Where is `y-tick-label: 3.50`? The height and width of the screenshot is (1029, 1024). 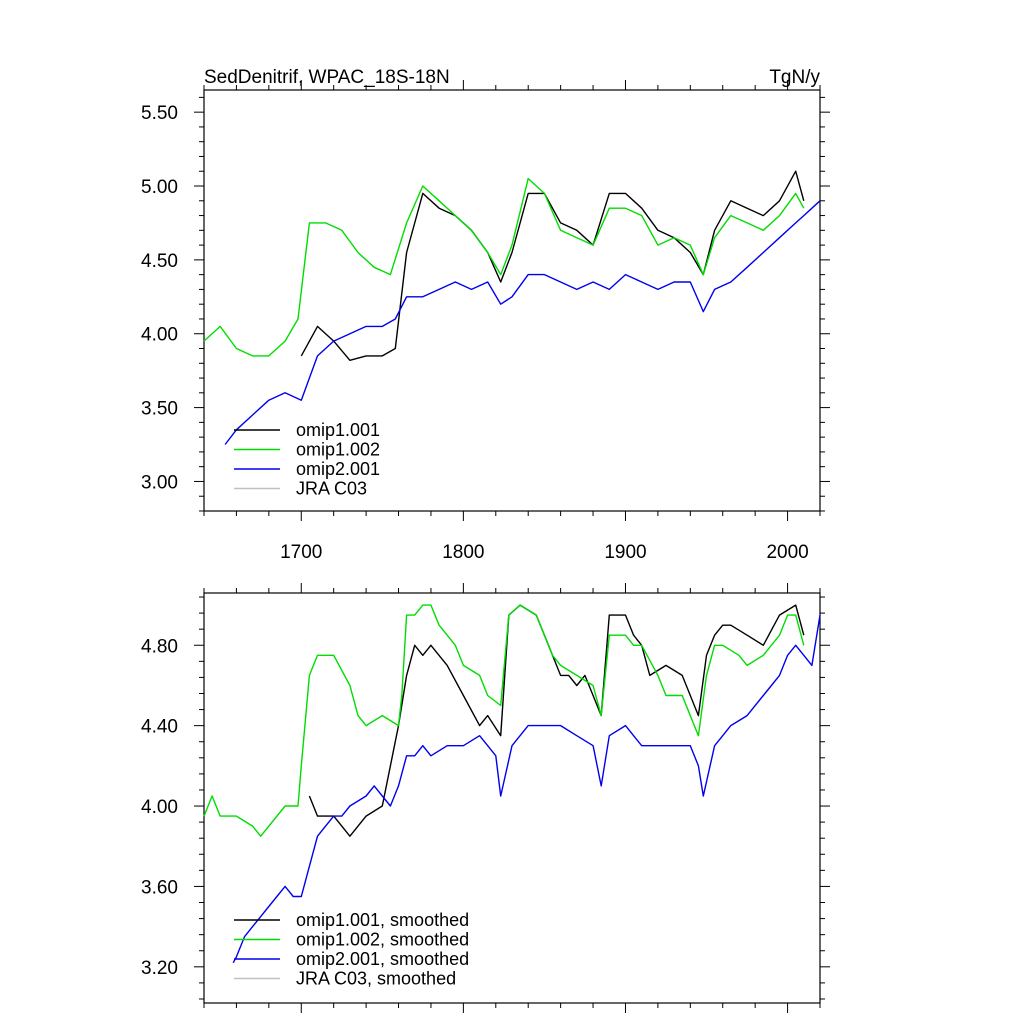
y-tick-label: 3.50 is located at coordinates (159, 409).